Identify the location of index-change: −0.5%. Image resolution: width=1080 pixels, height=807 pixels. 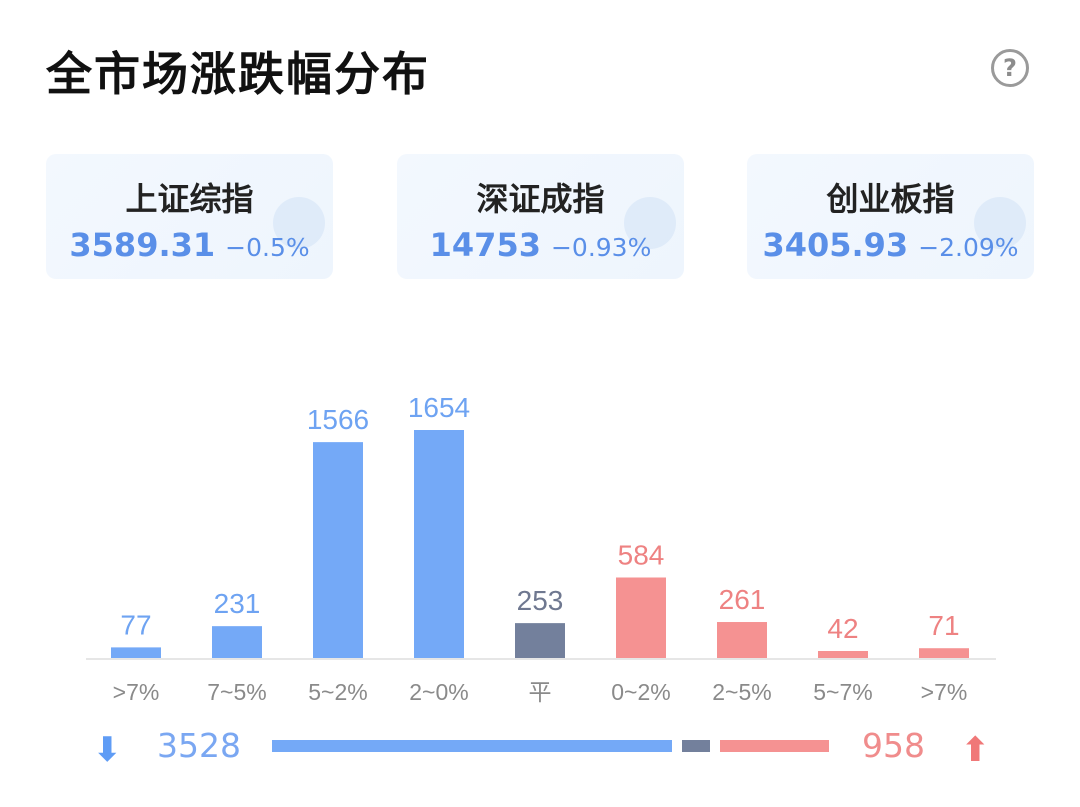
(267, 247).